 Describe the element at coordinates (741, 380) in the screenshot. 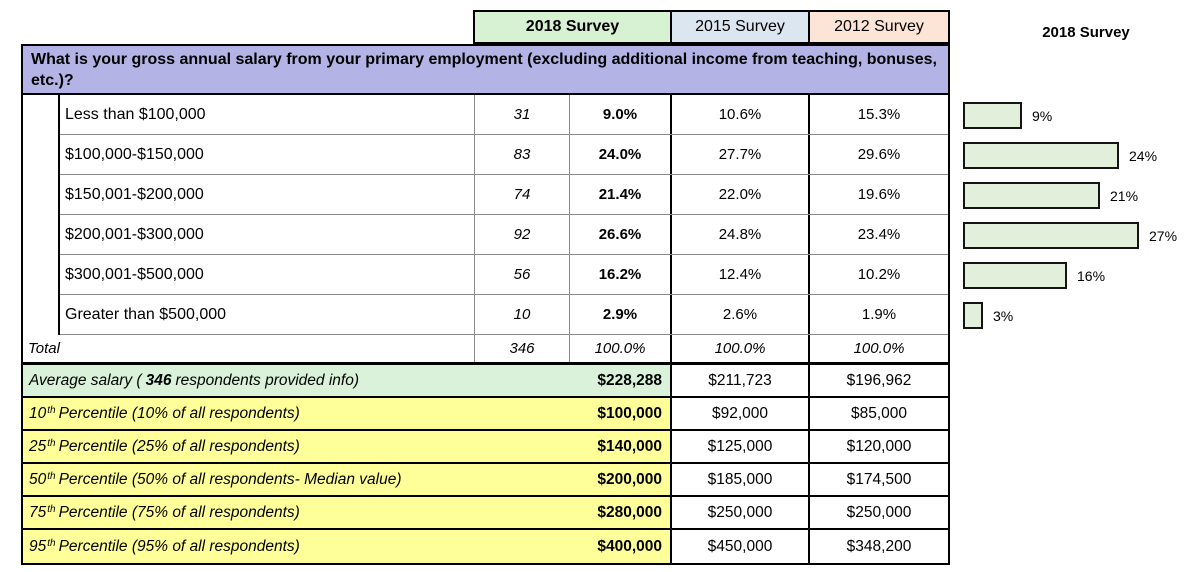

I see `average-2015-value: $211,723` at that location.